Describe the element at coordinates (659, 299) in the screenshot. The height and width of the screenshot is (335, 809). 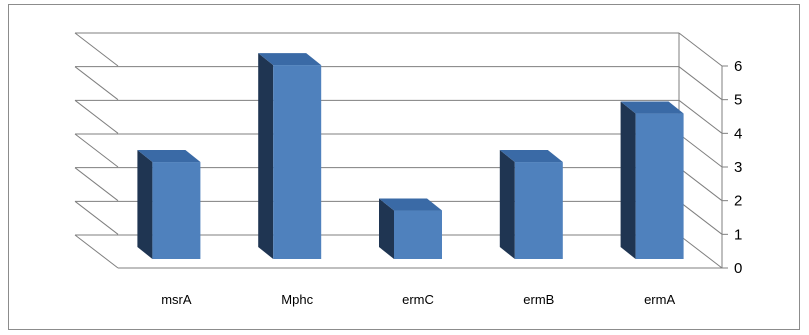
I see `x-category-label: ermA` at that location.